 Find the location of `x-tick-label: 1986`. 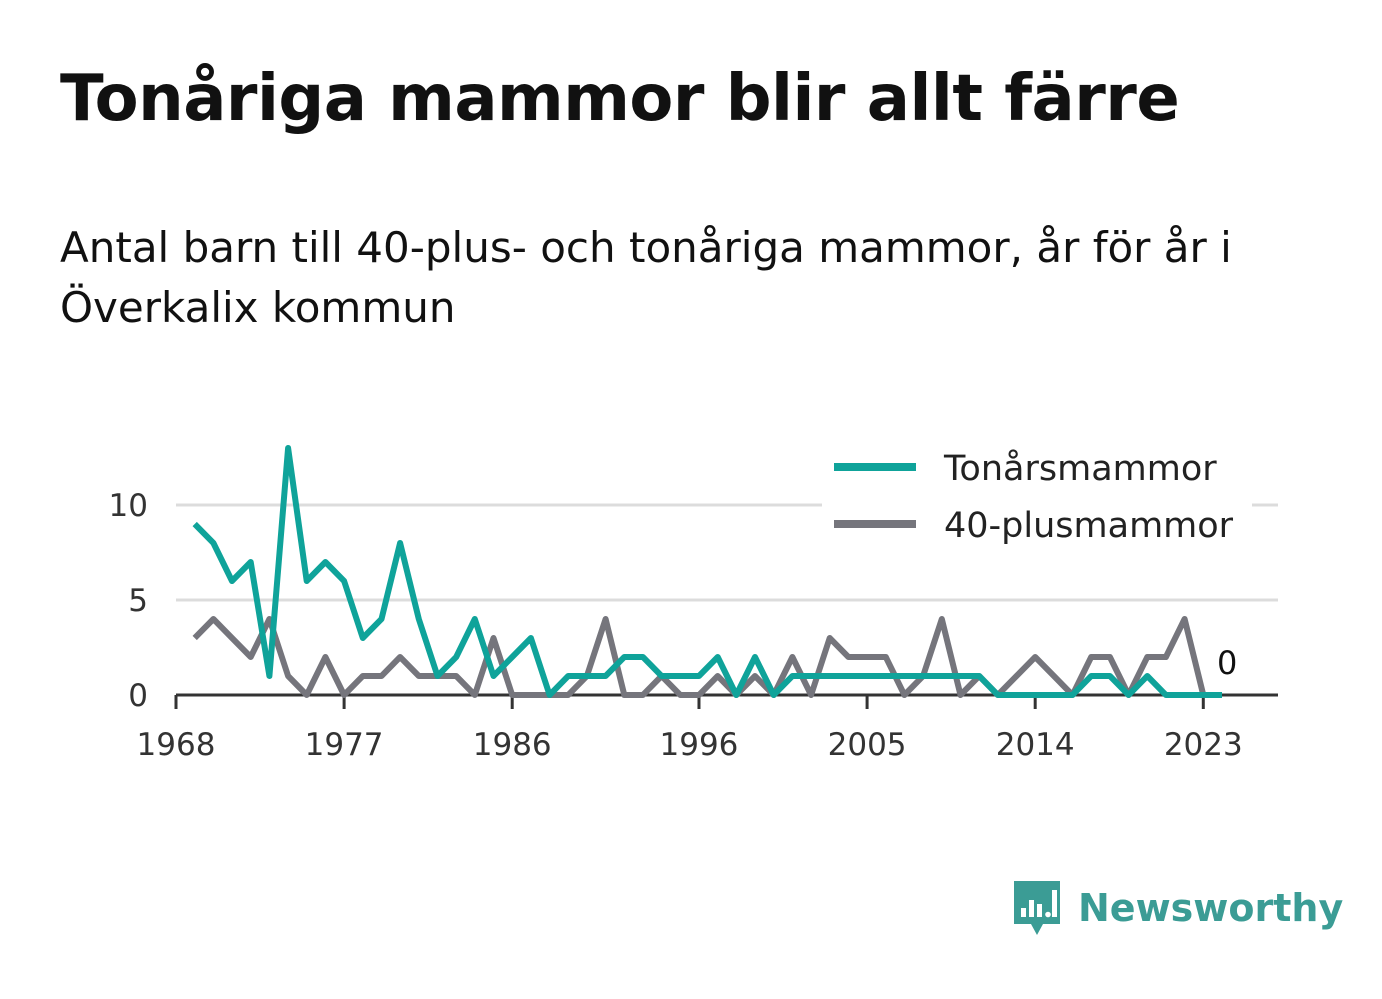

x-tick-label: 1986 is located at coordinates (512, 745).